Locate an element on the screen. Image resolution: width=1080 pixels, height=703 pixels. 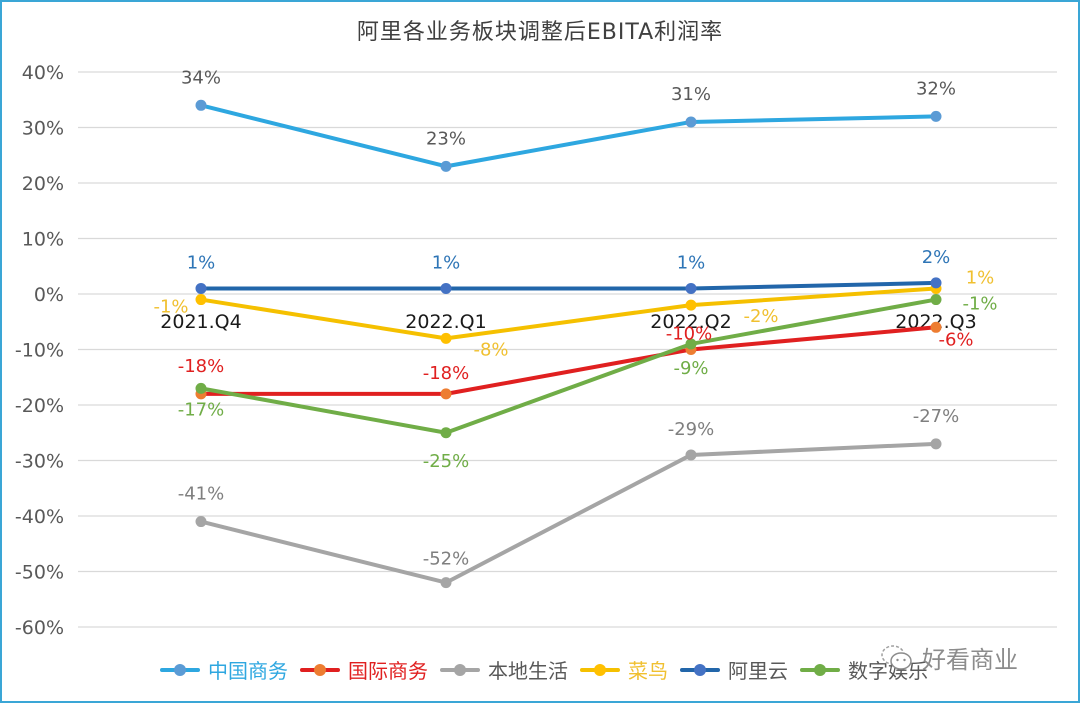
y-tick-label: 40% is located at coordinates (43, 73).